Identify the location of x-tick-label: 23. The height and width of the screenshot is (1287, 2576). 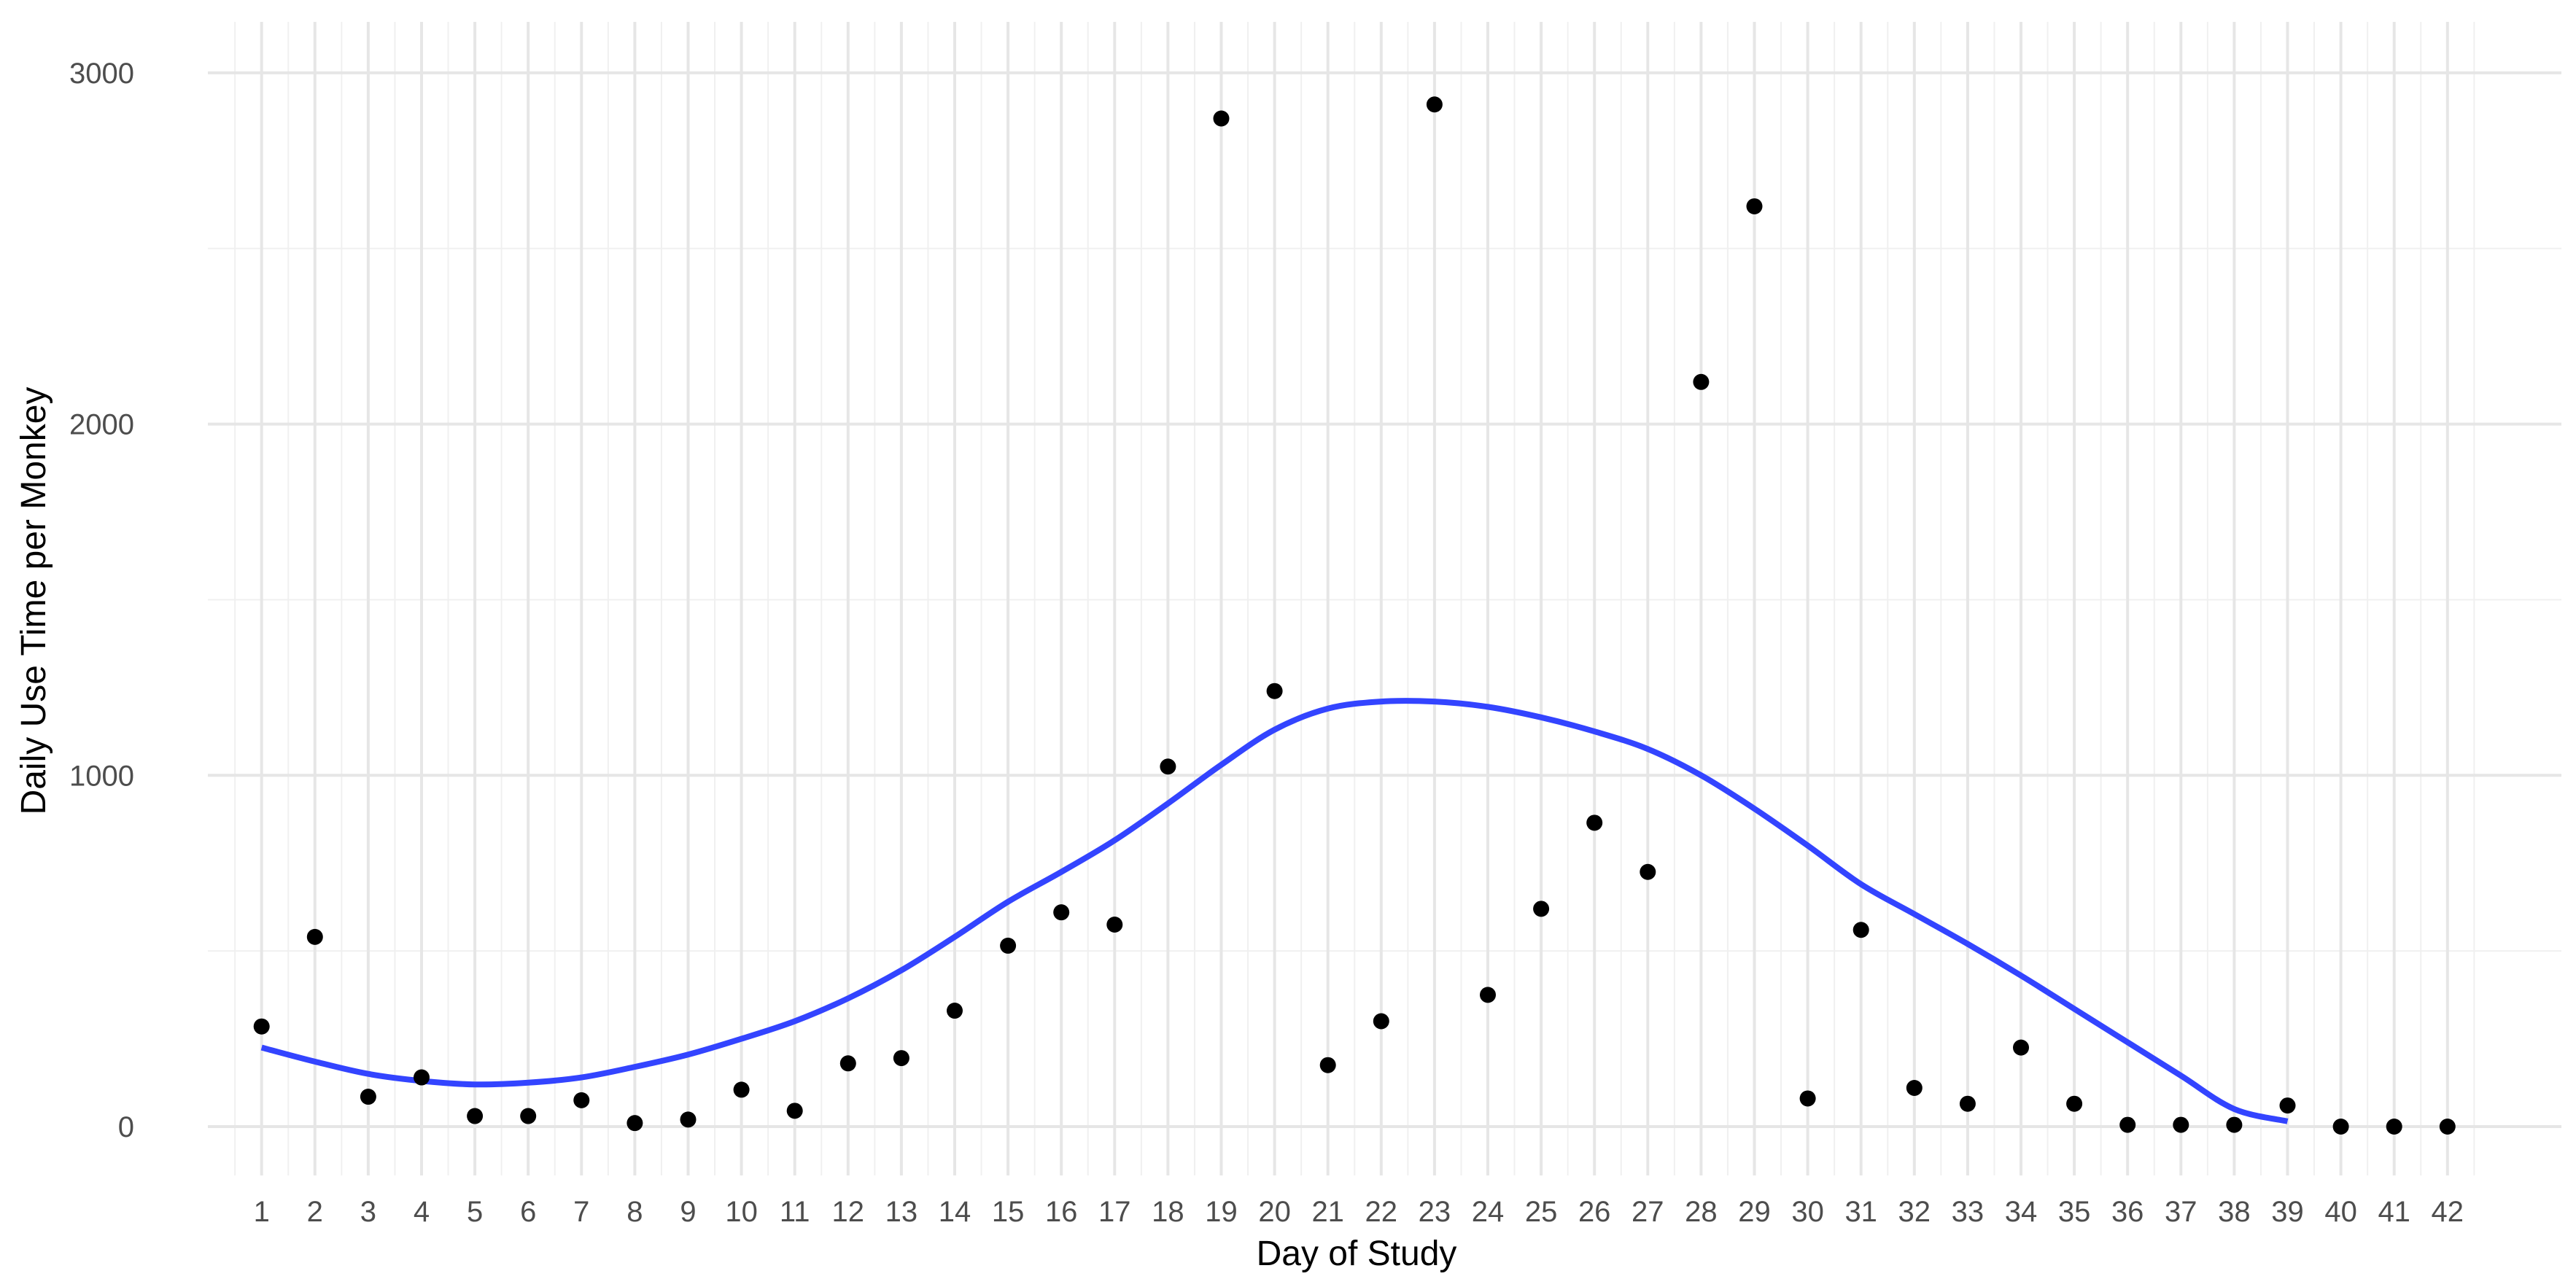
(1435, 1212).